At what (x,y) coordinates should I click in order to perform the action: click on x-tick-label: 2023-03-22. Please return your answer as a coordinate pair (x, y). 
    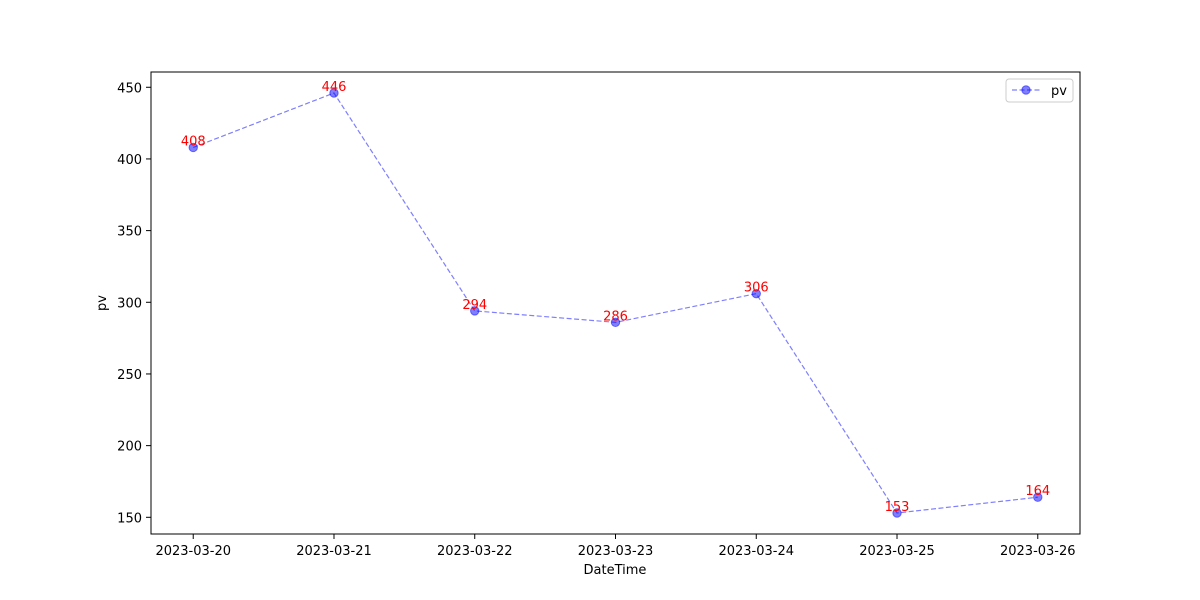
    Looking at the image, I should click on (475, 551).